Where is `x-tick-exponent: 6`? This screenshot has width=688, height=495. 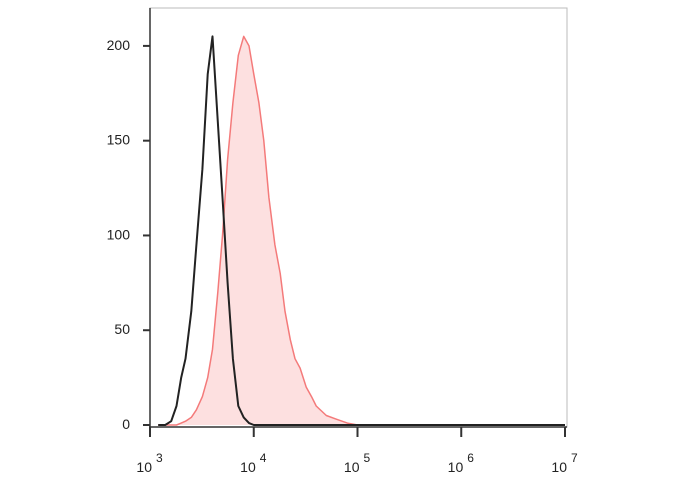
x-tick-exponent: 6 is located at coordinates (470, 458).